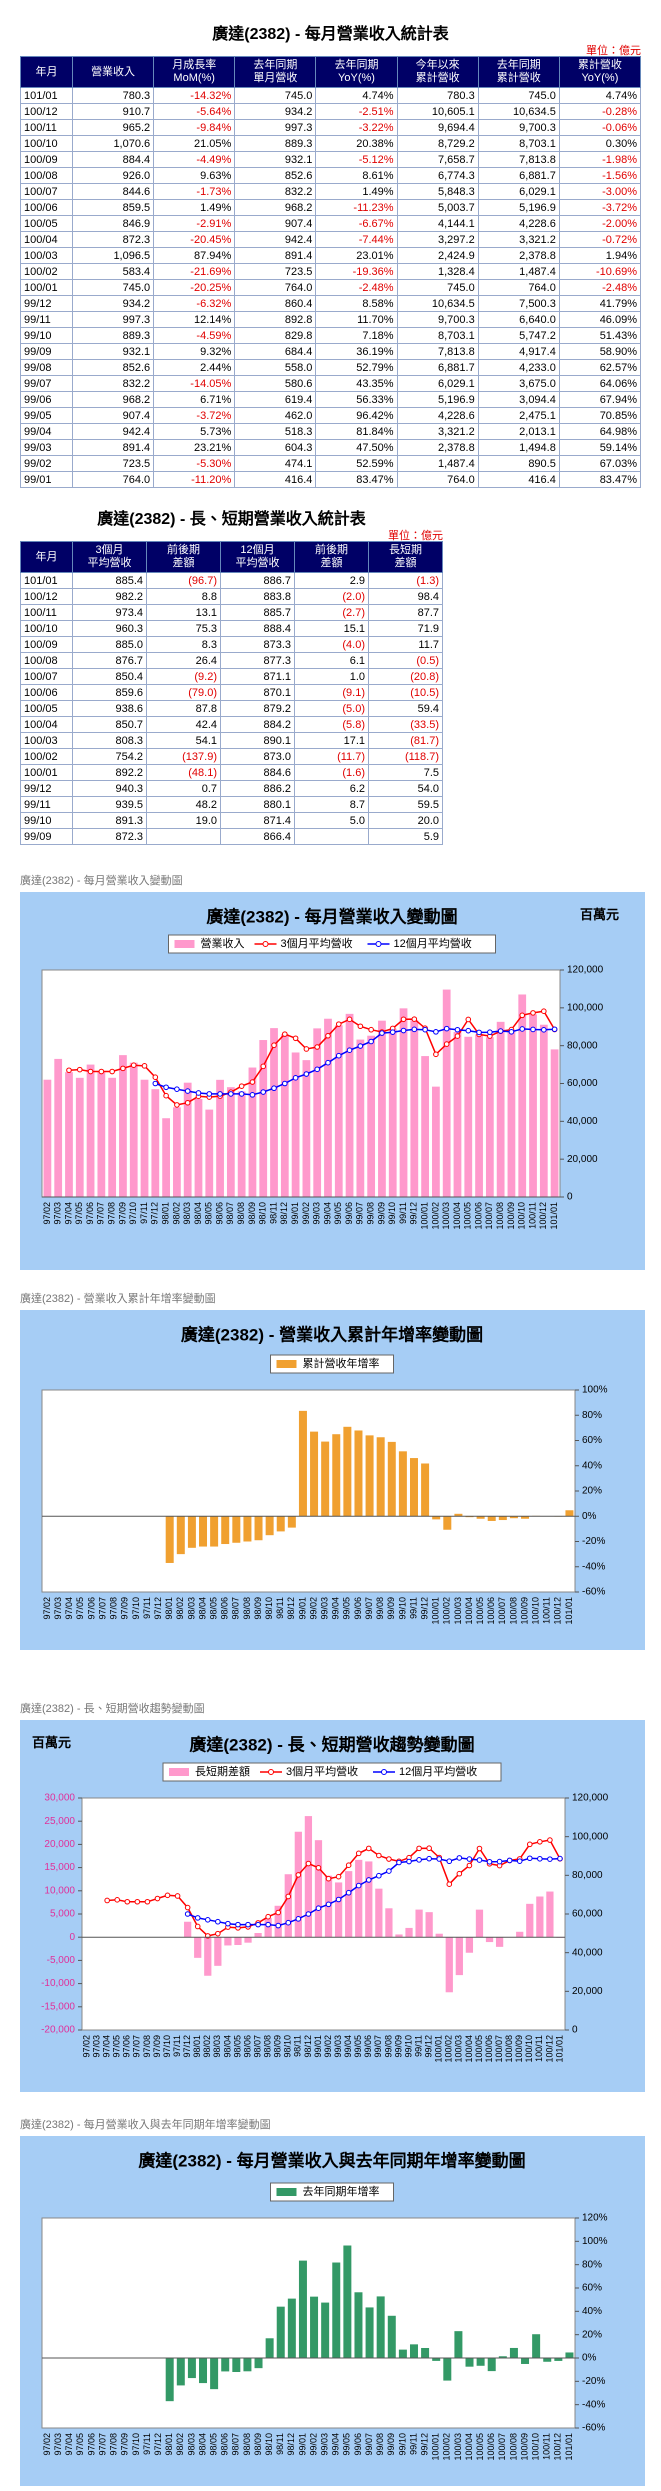 The height and width of the screenshot is (2491, 661). What do you see at coordinates (458, 2447) in the screenshot?
I see `x-tick-label: 100/03` at bounding box center [458, 2447].